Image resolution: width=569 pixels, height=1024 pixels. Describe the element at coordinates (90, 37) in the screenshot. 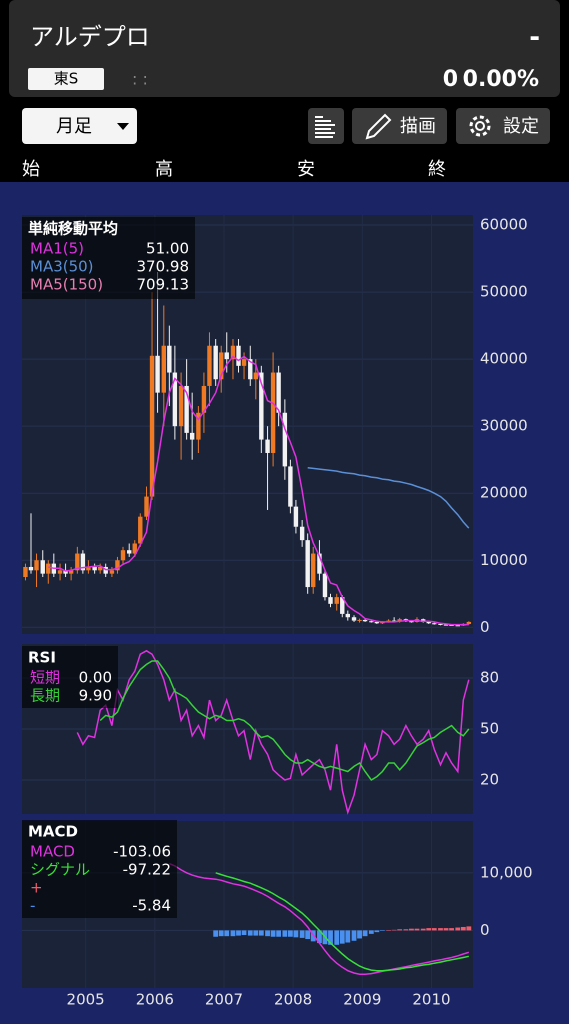

I see `stock-name: アルデプロ` at that location.